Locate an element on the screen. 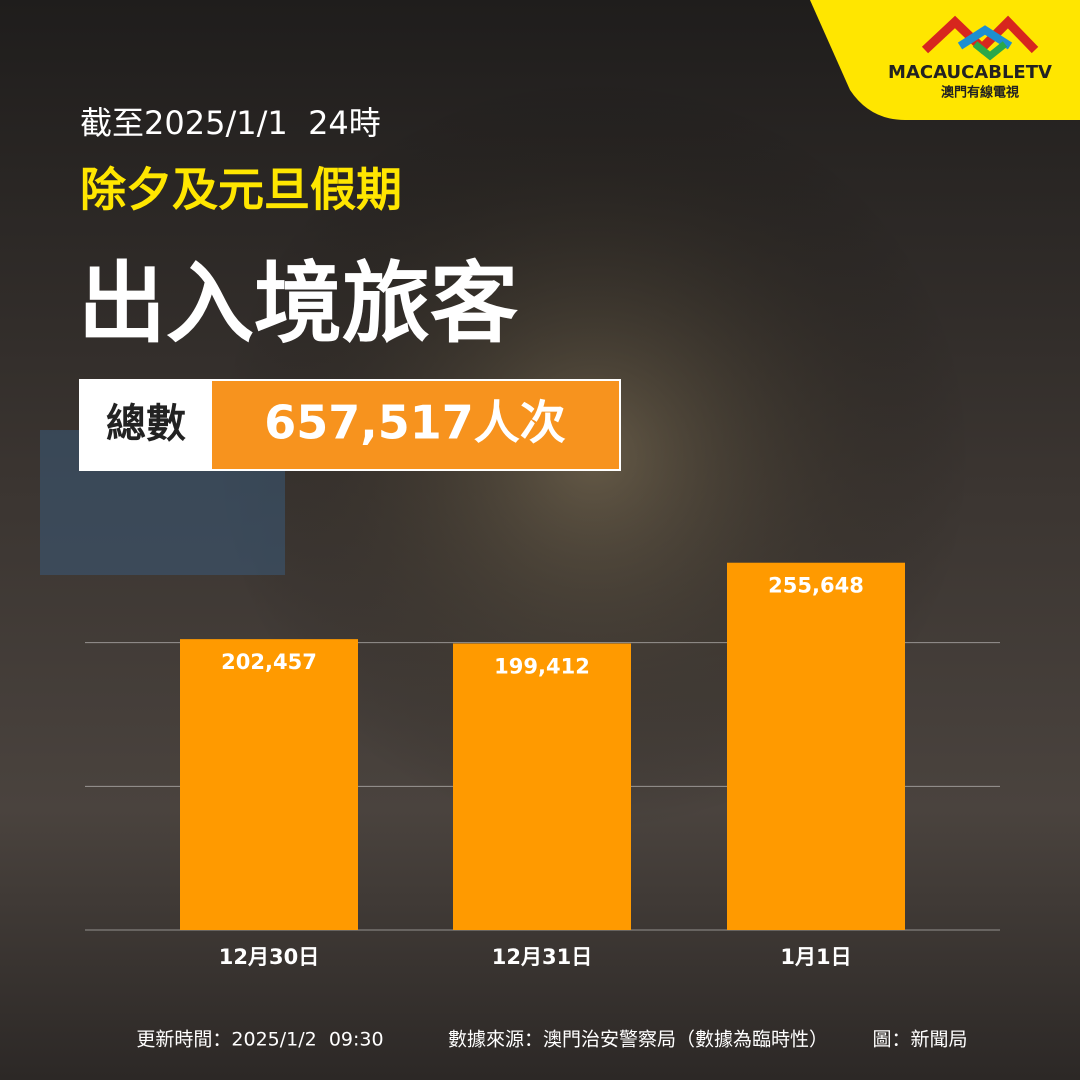 Image resolution: width=1080 pixels, height=1080 pixels. footer-credit: 圖：新聞局 is located at coordinates (919, 1040).